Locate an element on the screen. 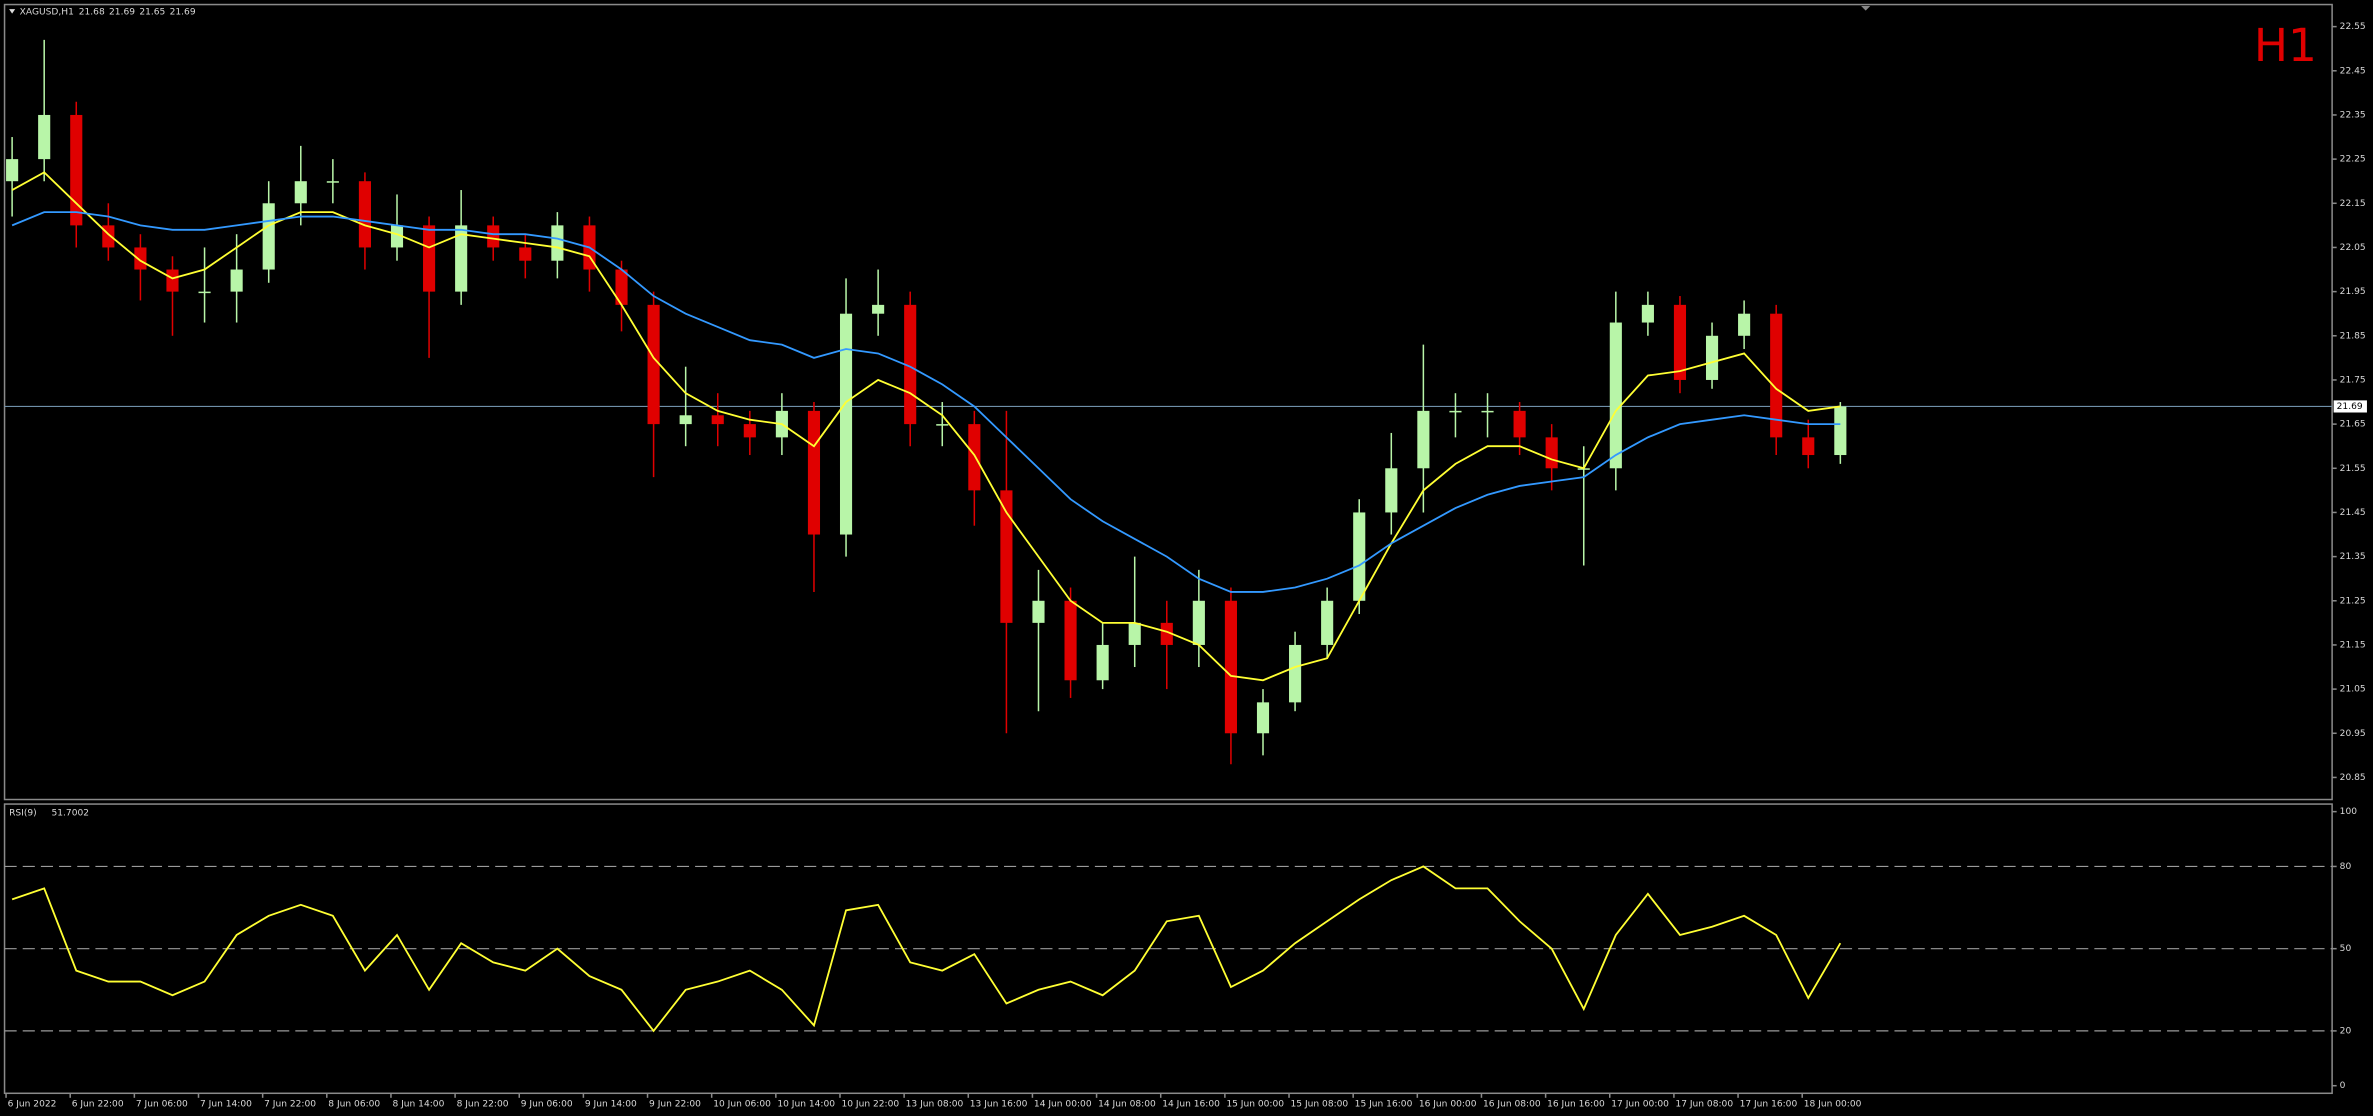 The width and height of the screenshot is (2373, 1116). rsi-label: RSI(9) is located at coordinates (23, 814).